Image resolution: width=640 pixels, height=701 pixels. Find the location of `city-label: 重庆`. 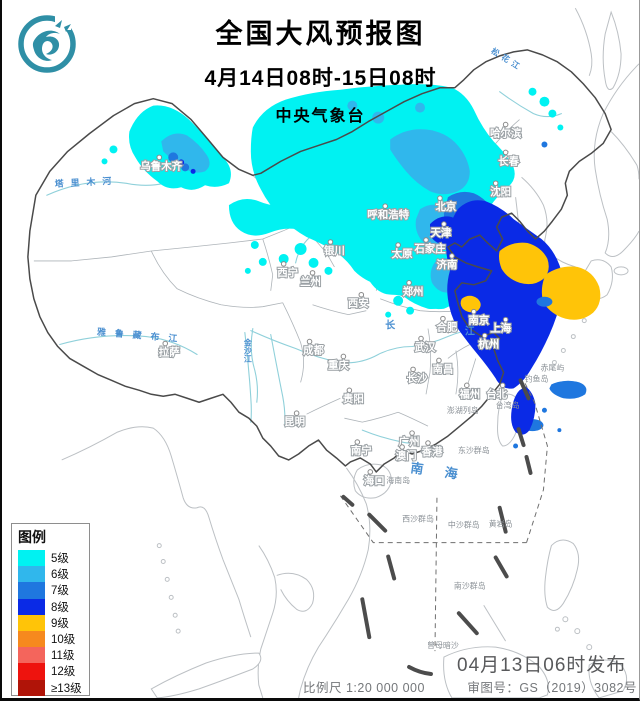

city-label: 重庆 is located at coordinates (338, 364).